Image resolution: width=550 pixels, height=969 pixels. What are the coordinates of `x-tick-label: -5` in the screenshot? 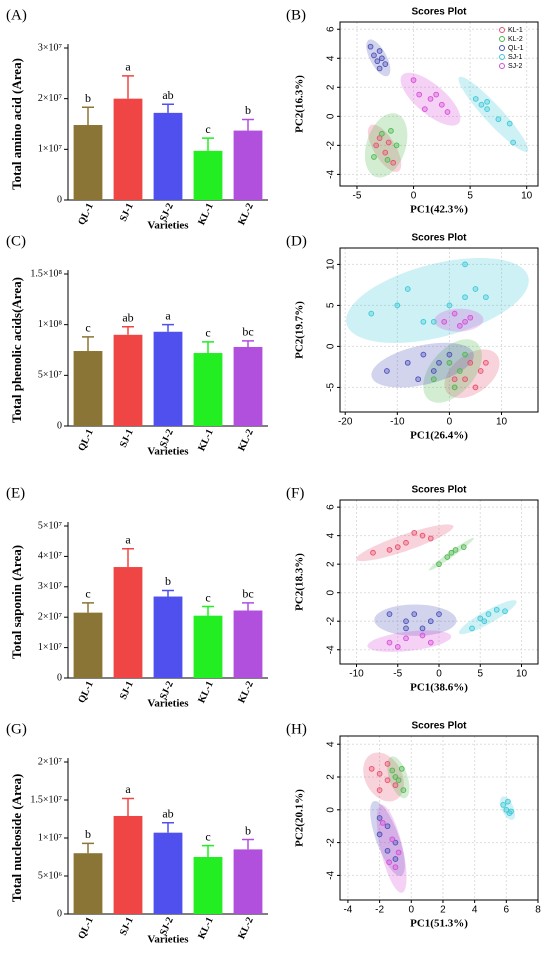 It's located at (357, 196).